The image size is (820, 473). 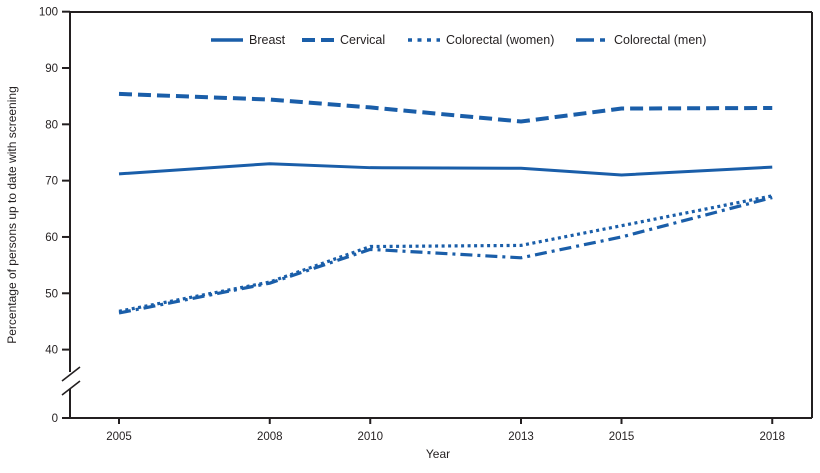 I want to click on y-tick-label: 50, so click(x=51, y=294).